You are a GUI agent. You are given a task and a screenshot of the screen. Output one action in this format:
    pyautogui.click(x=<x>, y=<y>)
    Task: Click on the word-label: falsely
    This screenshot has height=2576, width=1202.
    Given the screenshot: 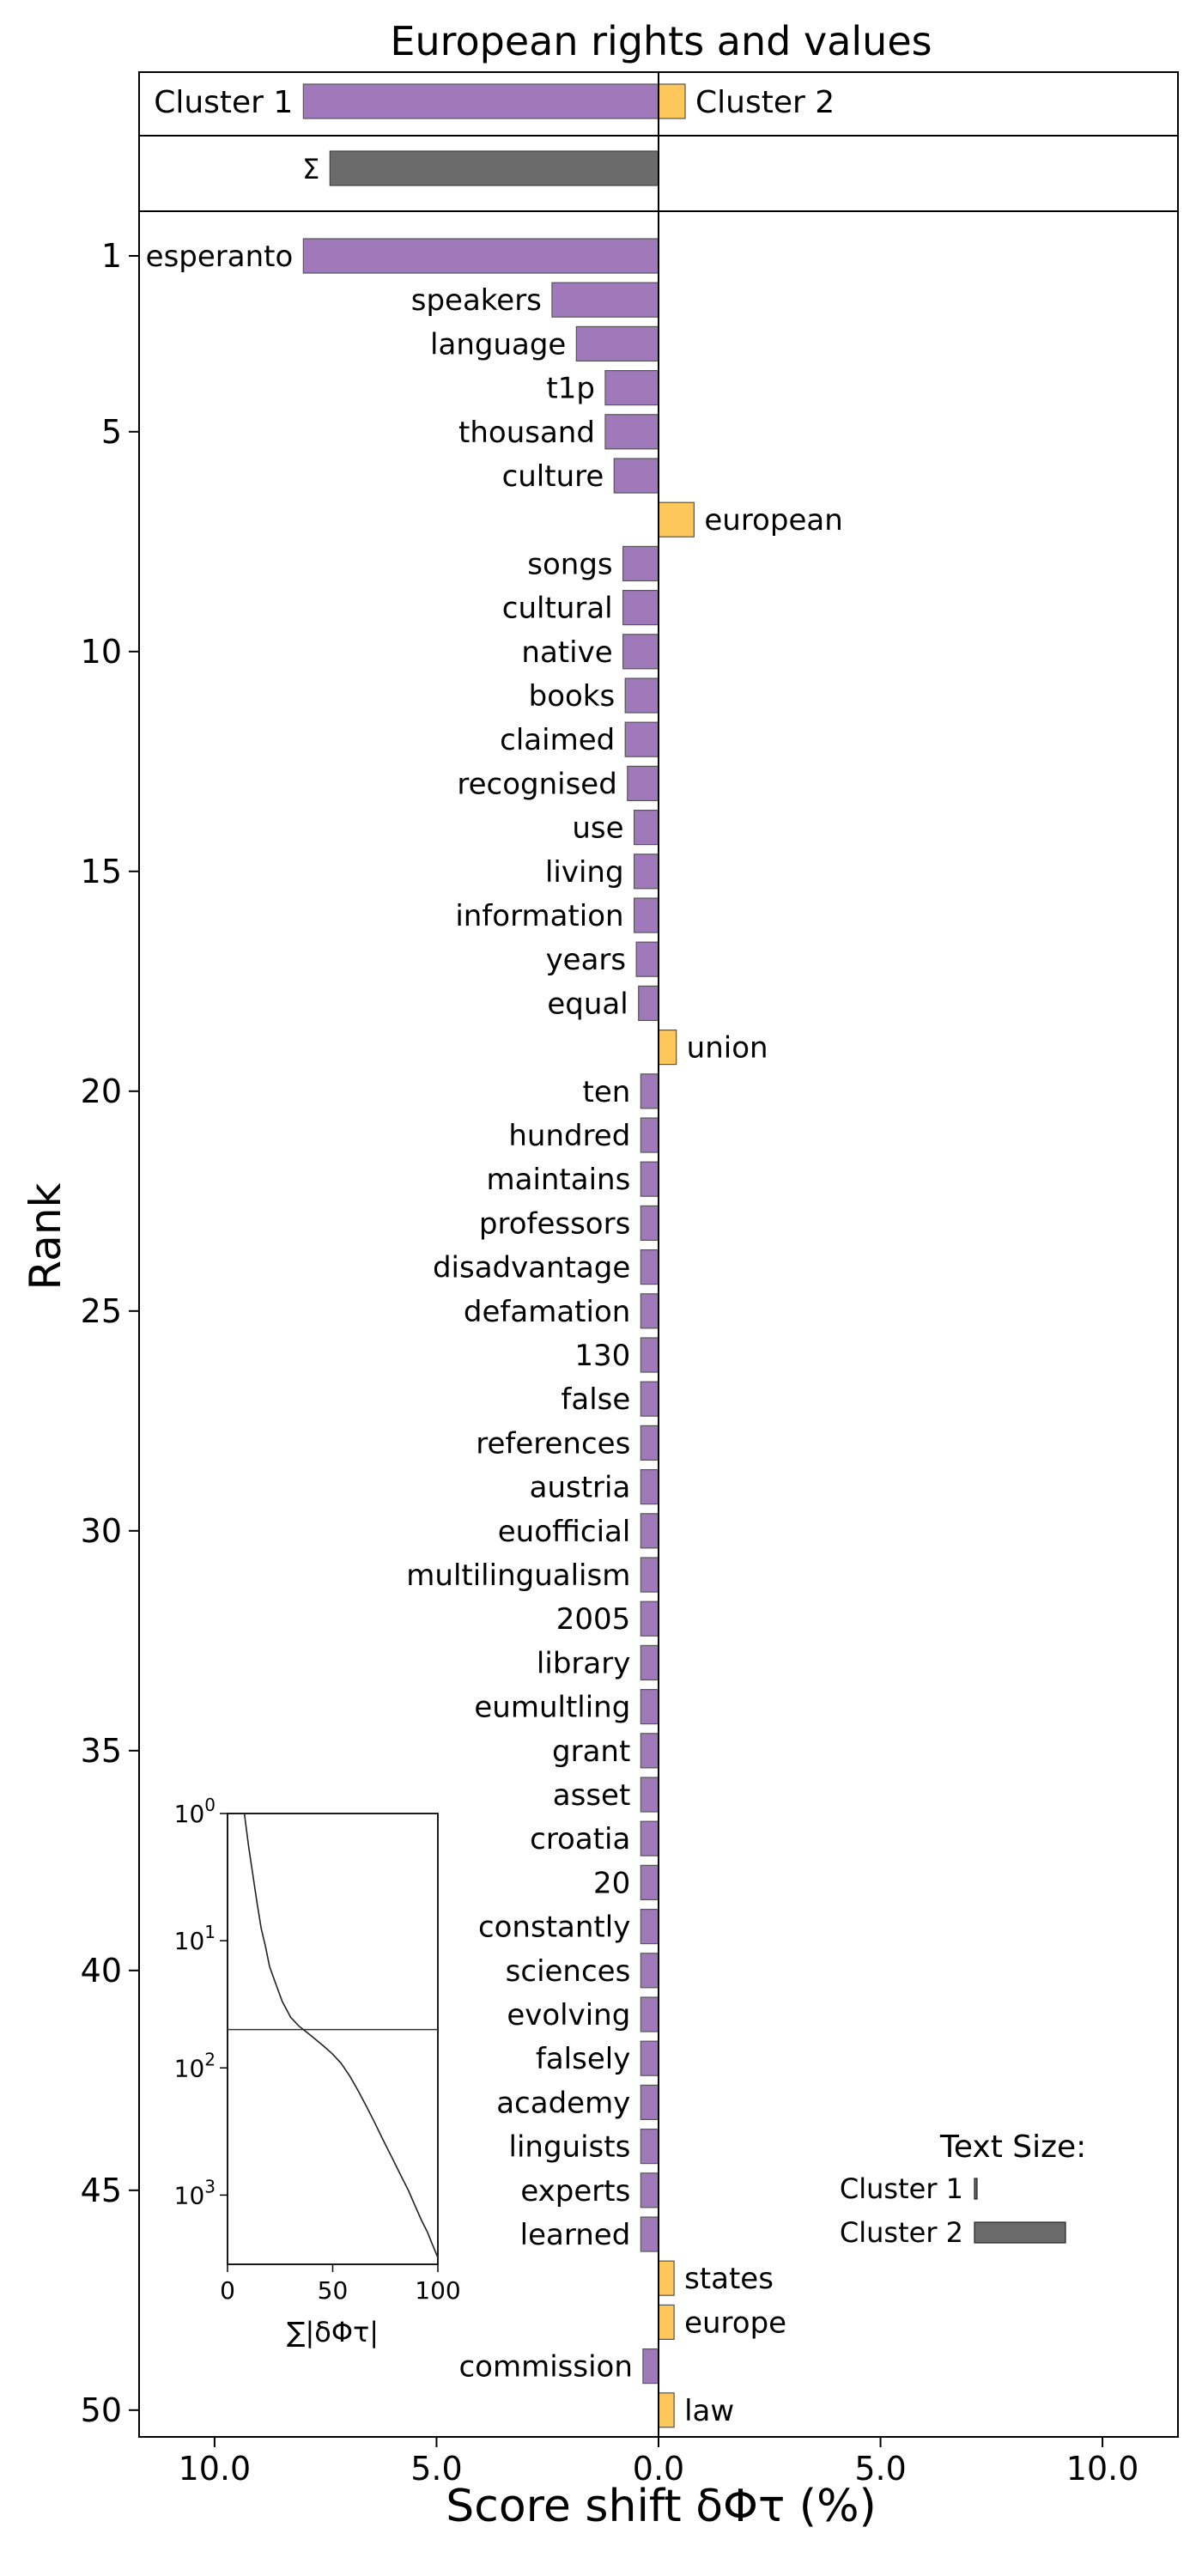 What is the action you would take?
    pyautogui.click(x=583, y=2059)
    